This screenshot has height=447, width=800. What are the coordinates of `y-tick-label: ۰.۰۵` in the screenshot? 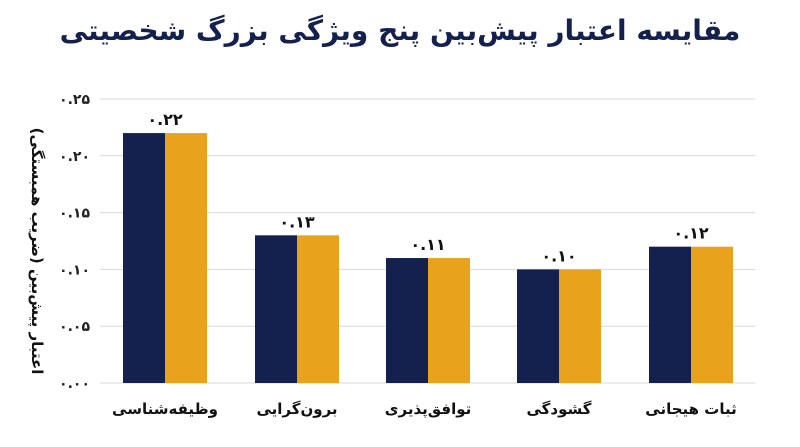 It's located at (74, 327).